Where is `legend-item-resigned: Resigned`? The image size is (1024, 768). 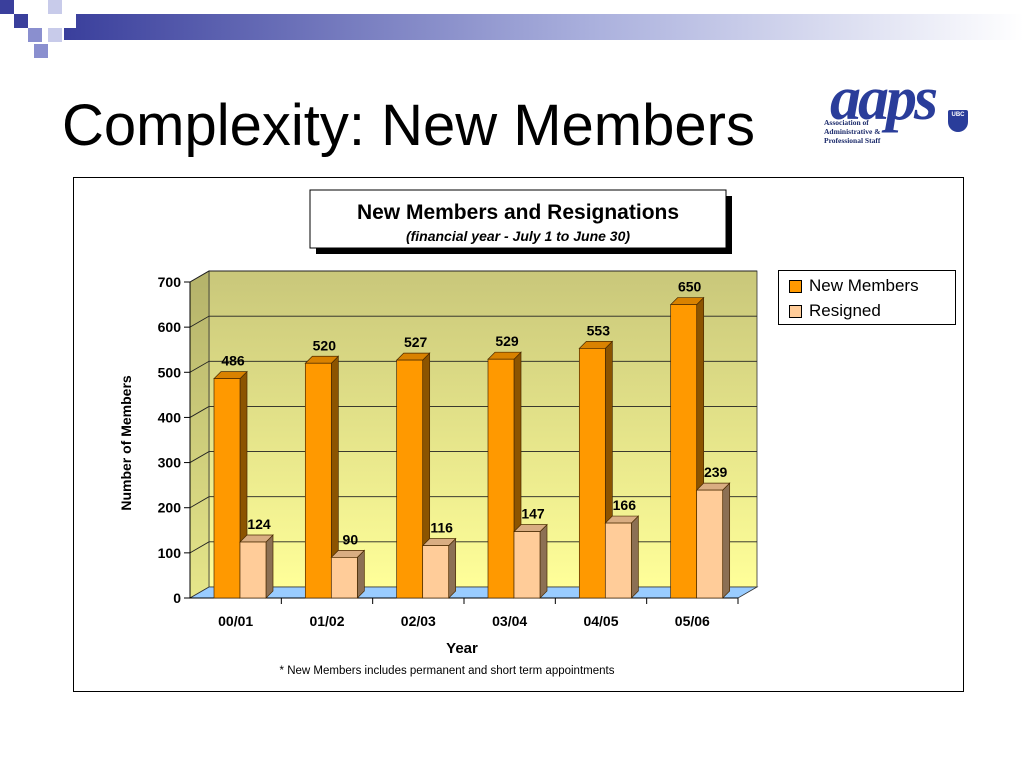 legend-item-resigned: Resigned is located at coordinates (835, 311).